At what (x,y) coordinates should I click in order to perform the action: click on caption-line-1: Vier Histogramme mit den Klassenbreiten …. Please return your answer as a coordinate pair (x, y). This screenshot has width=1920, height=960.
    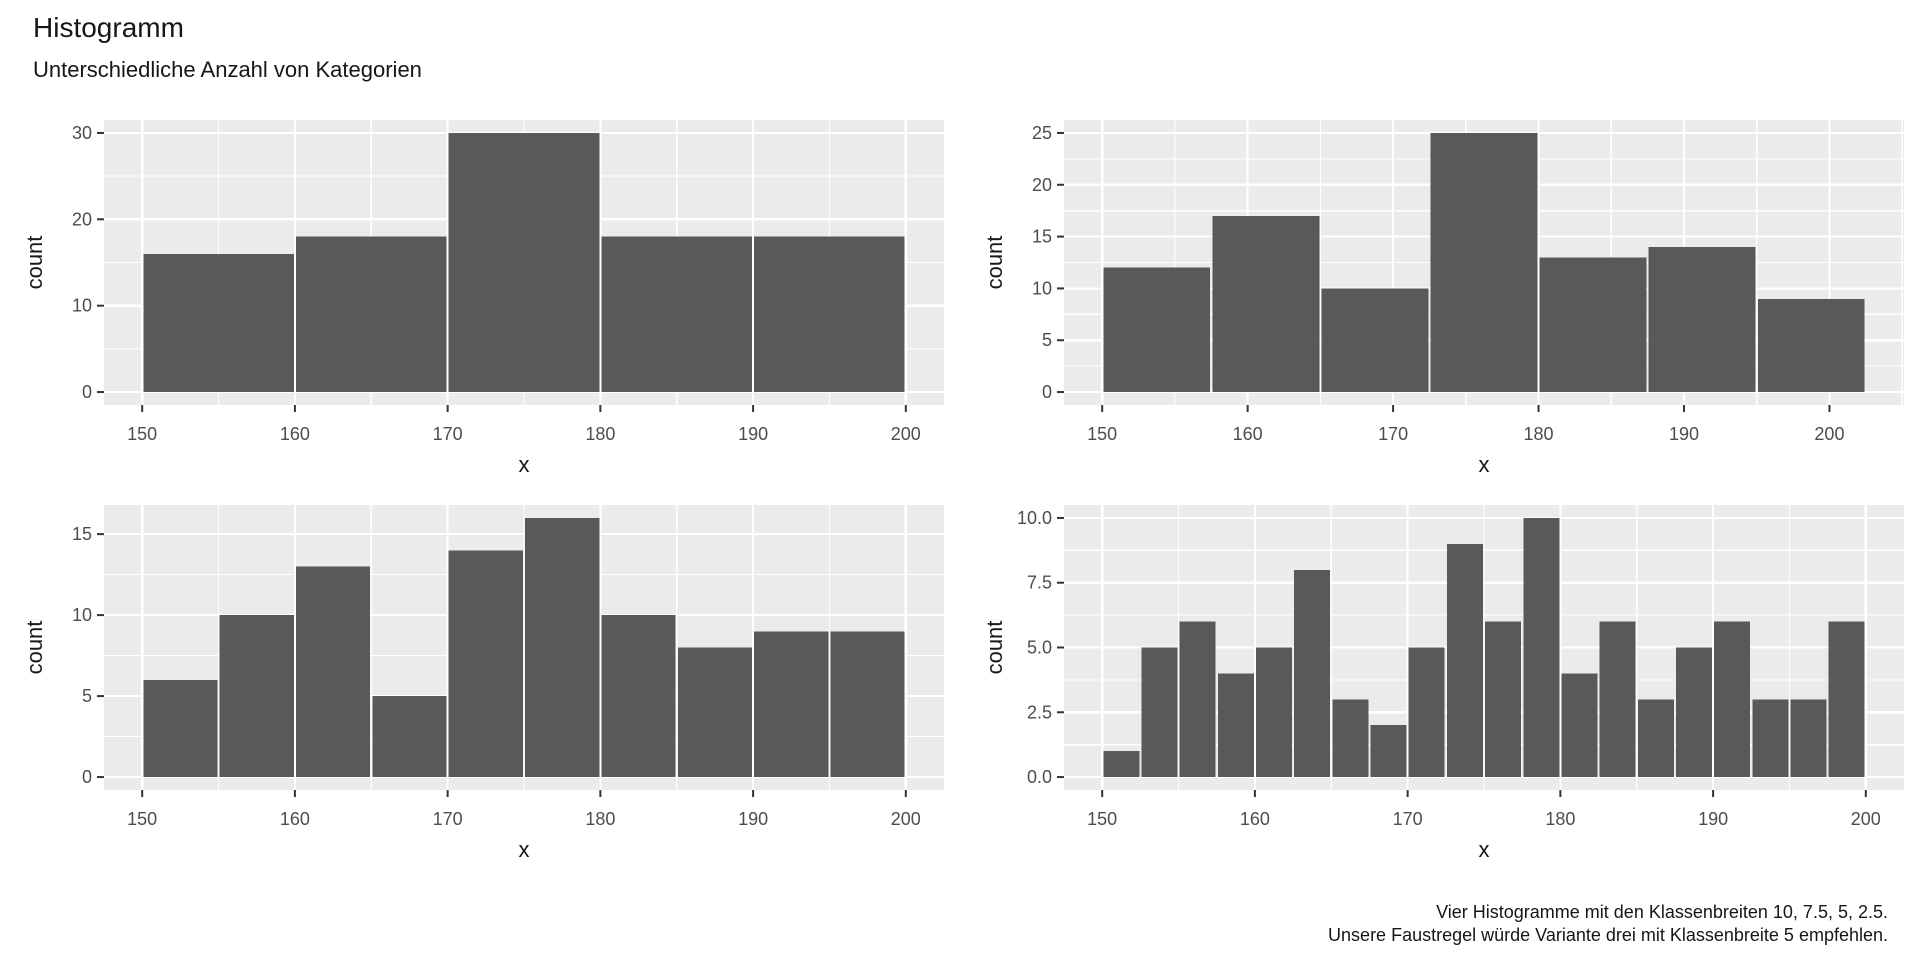
    Looking at the image, I should click on (1662, 912).